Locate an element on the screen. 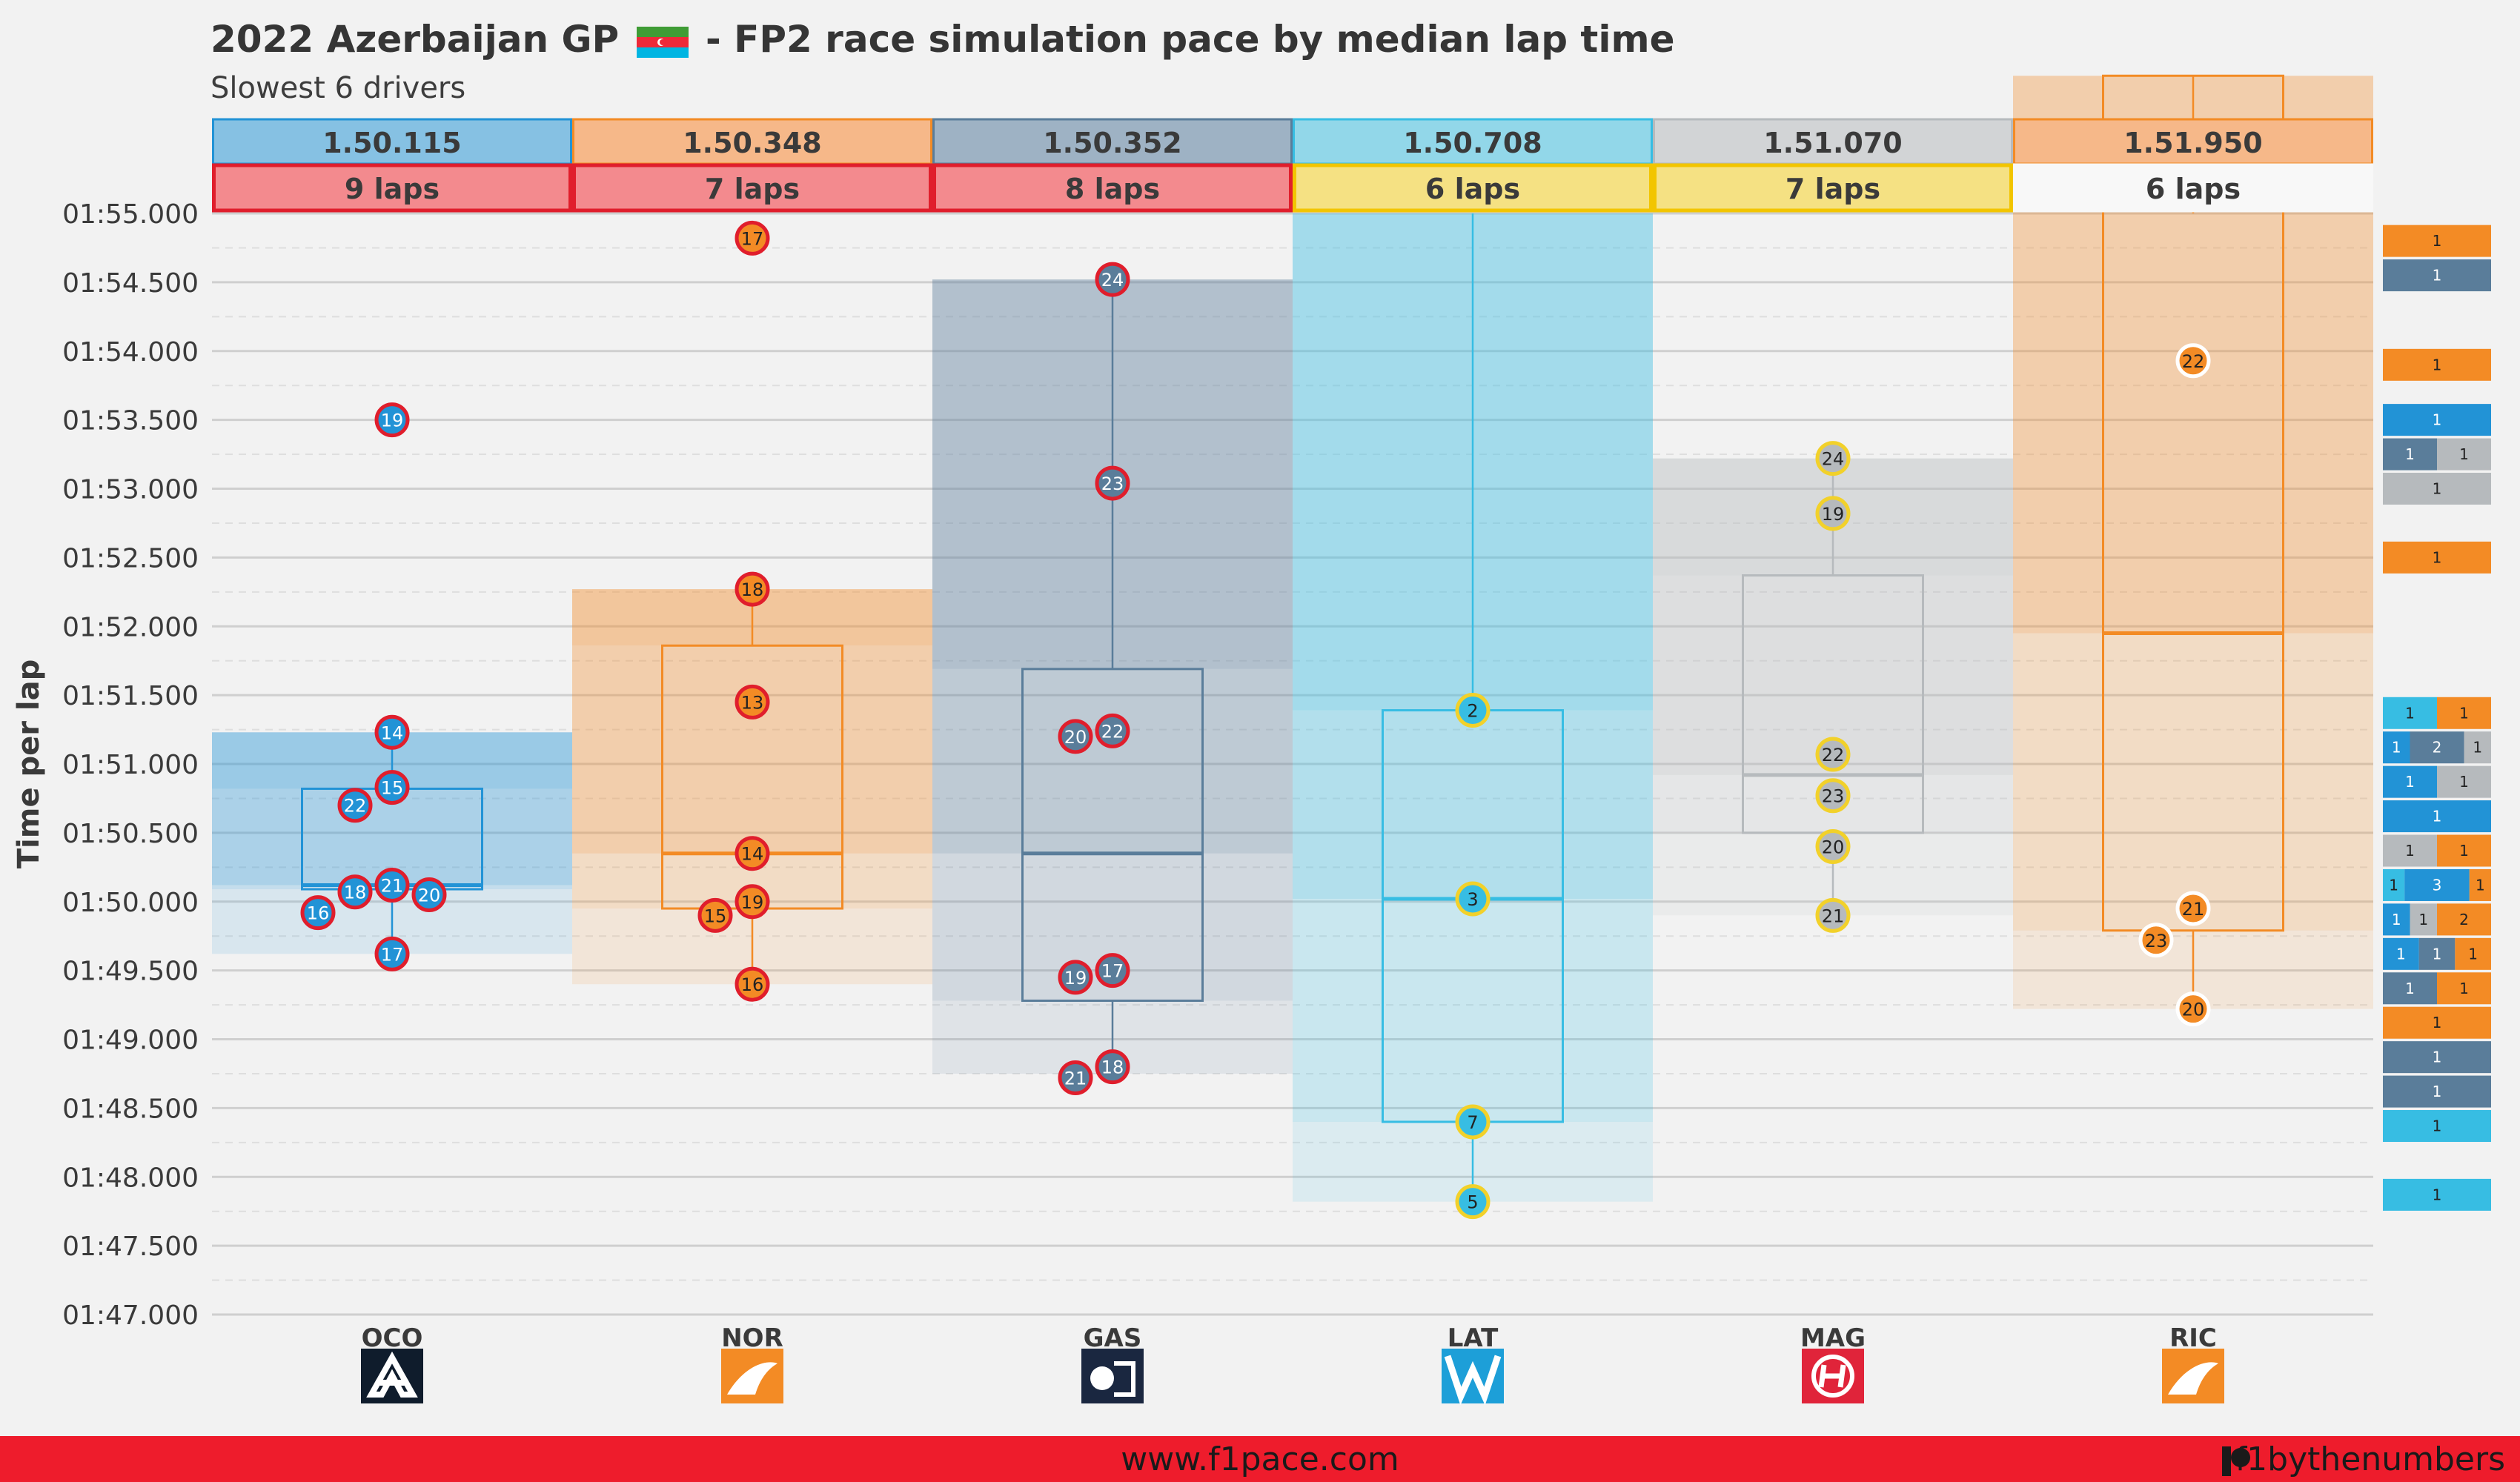 The width and height of the screenshot is (2520, 1482). median-time-label: 1.50.708 is located at coordinates (1473, 143).